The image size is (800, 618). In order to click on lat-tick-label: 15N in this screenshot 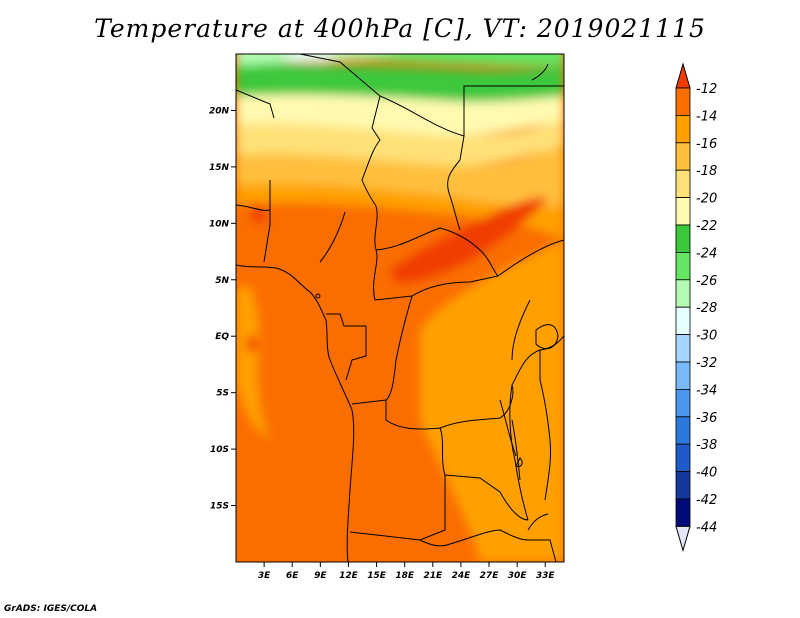, I will do `click(219, 168)`.